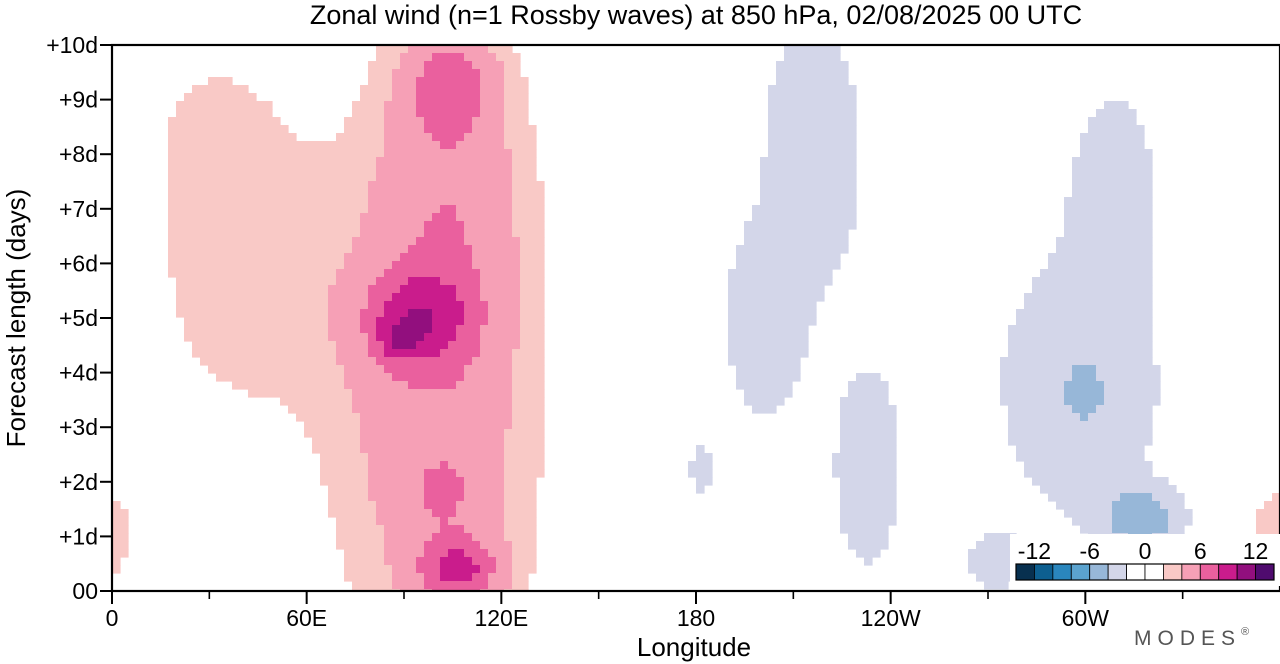 Image resolution: width=1280 pixels, height=664 pixels. What do you see at coordinates (645, 611) in the screenshot?
I see `x-axis: 0 60E 120E 180 120W 60W` at bounding box center [645, 611].